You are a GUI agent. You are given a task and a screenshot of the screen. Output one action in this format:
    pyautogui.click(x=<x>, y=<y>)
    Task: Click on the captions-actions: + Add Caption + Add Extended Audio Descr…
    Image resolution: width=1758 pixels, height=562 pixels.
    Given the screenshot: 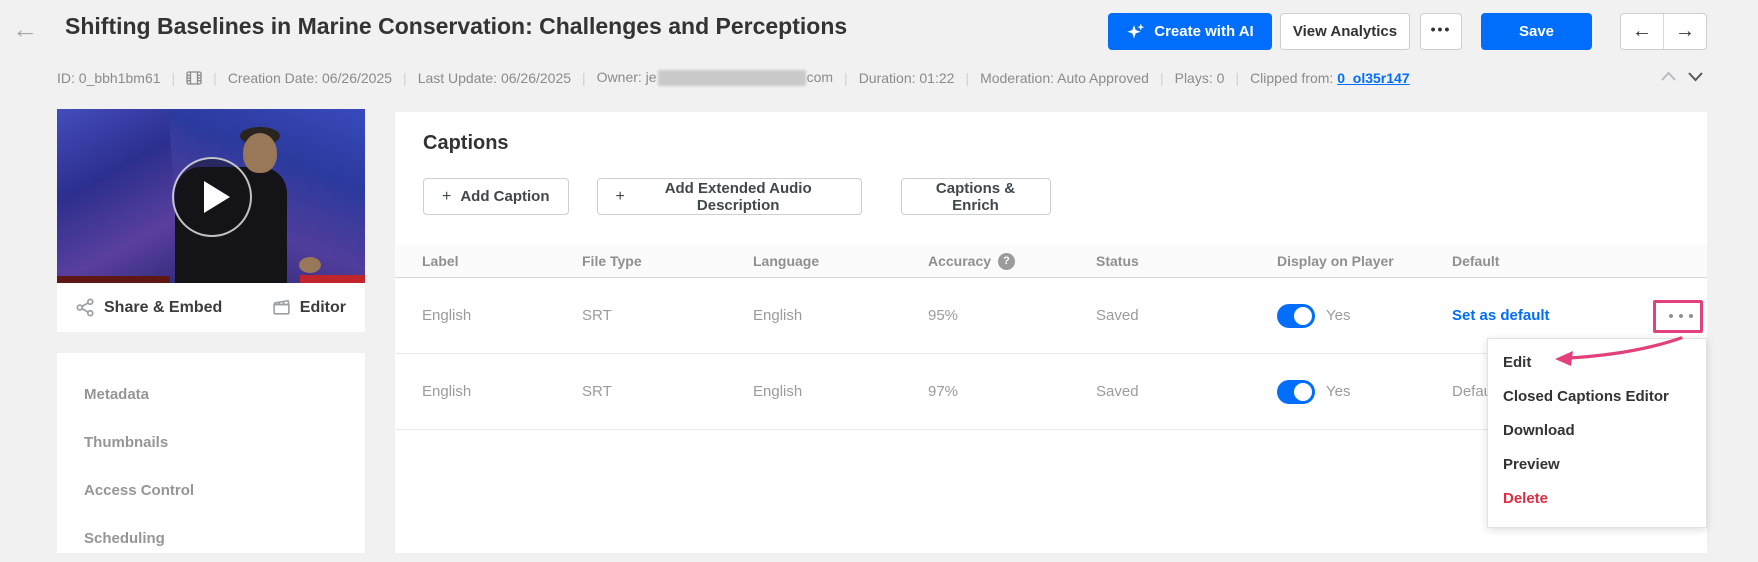 What is the action you would take?
    pyautogui.click(x=737, y=196)
    